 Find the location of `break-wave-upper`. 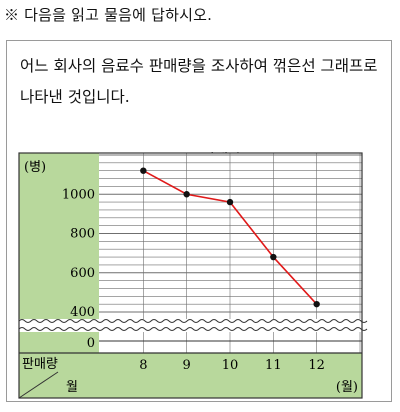

break-wave-upper is located at coordinates (193, 321).